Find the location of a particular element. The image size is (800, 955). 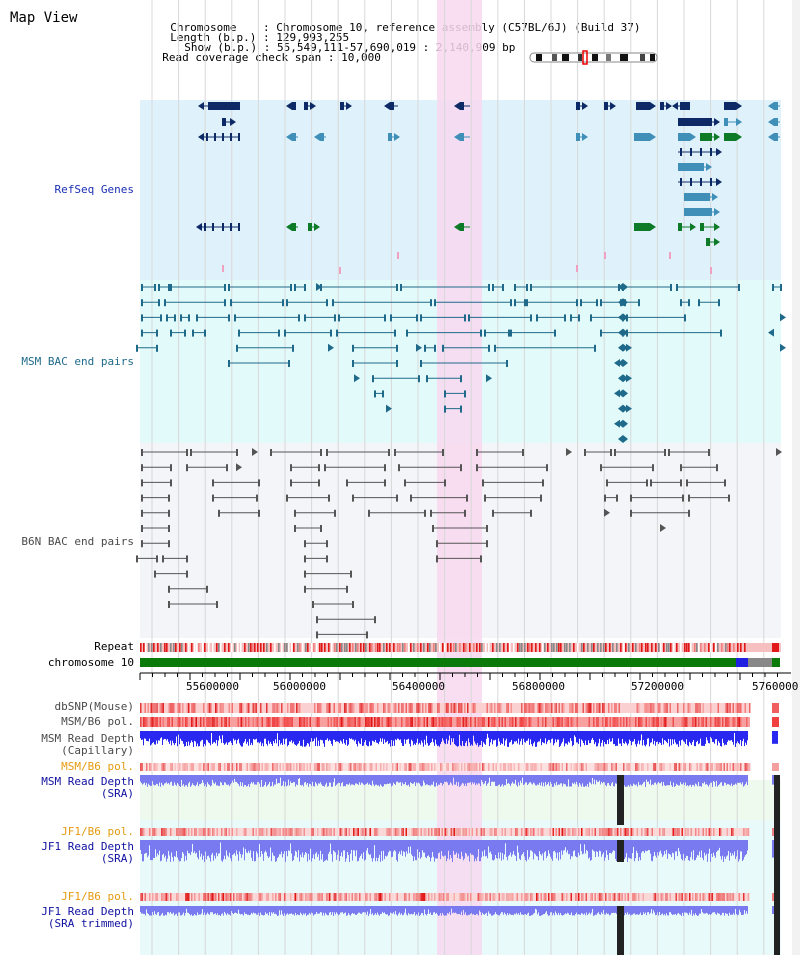

track-label-msm-bac: MSM BAC end pairs is located at coordinates (77, 361).